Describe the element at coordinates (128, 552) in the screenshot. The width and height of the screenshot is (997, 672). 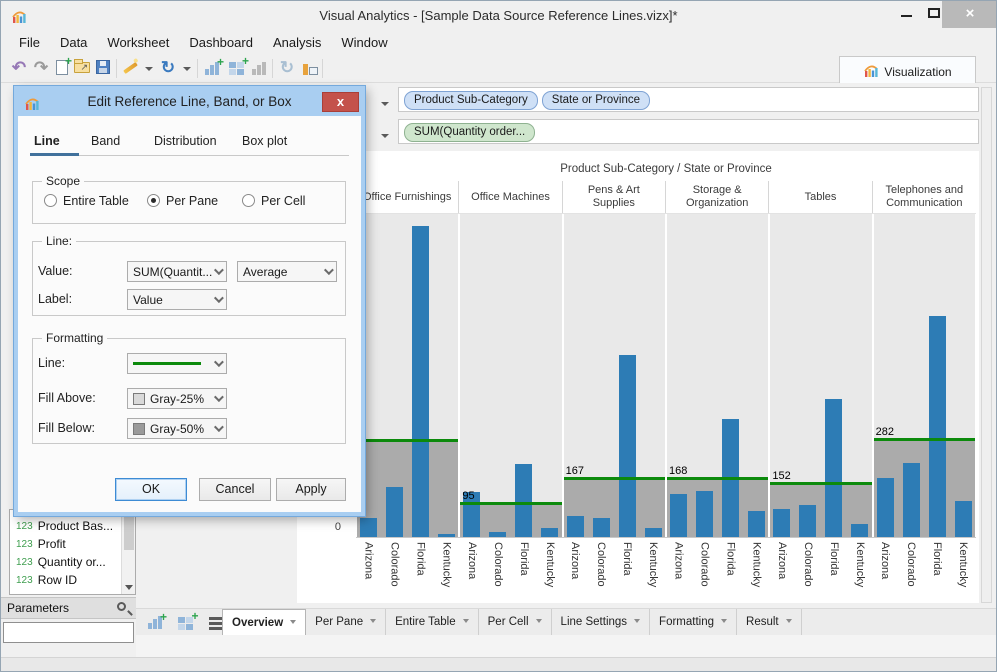
I see `field-list-scrollbar` at that location.